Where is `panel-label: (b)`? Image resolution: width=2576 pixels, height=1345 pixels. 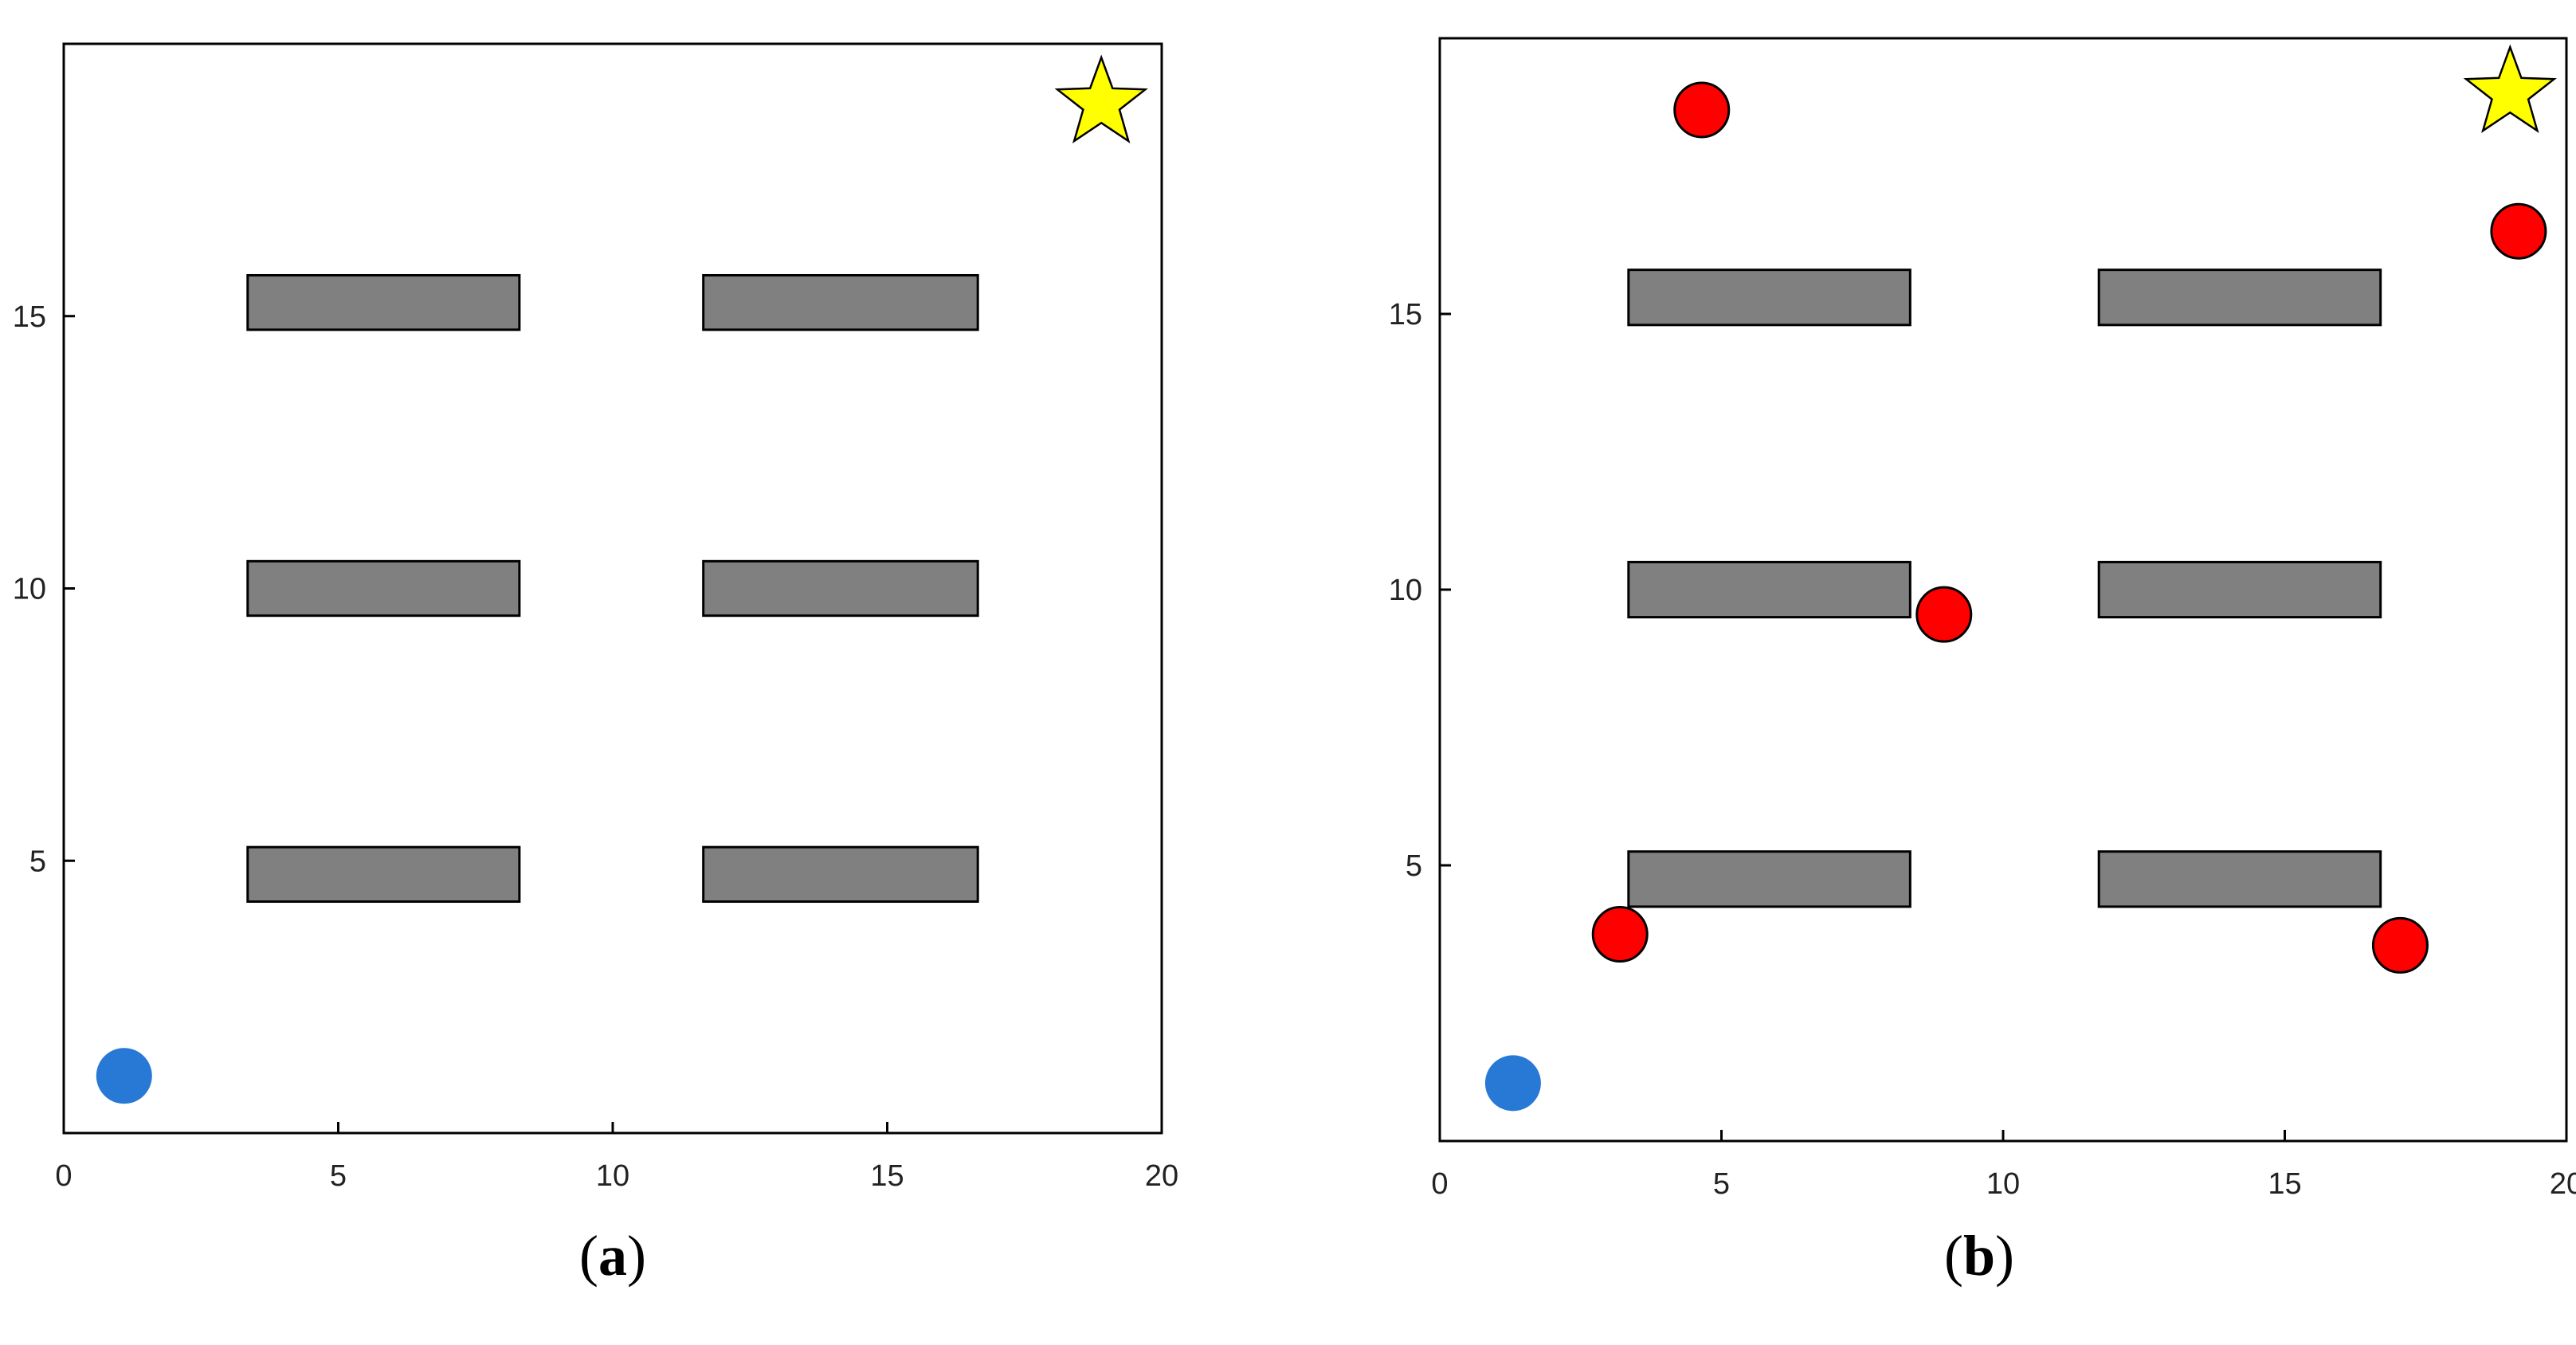
panel-label: (b) is located at coordinates (1979, 1256).